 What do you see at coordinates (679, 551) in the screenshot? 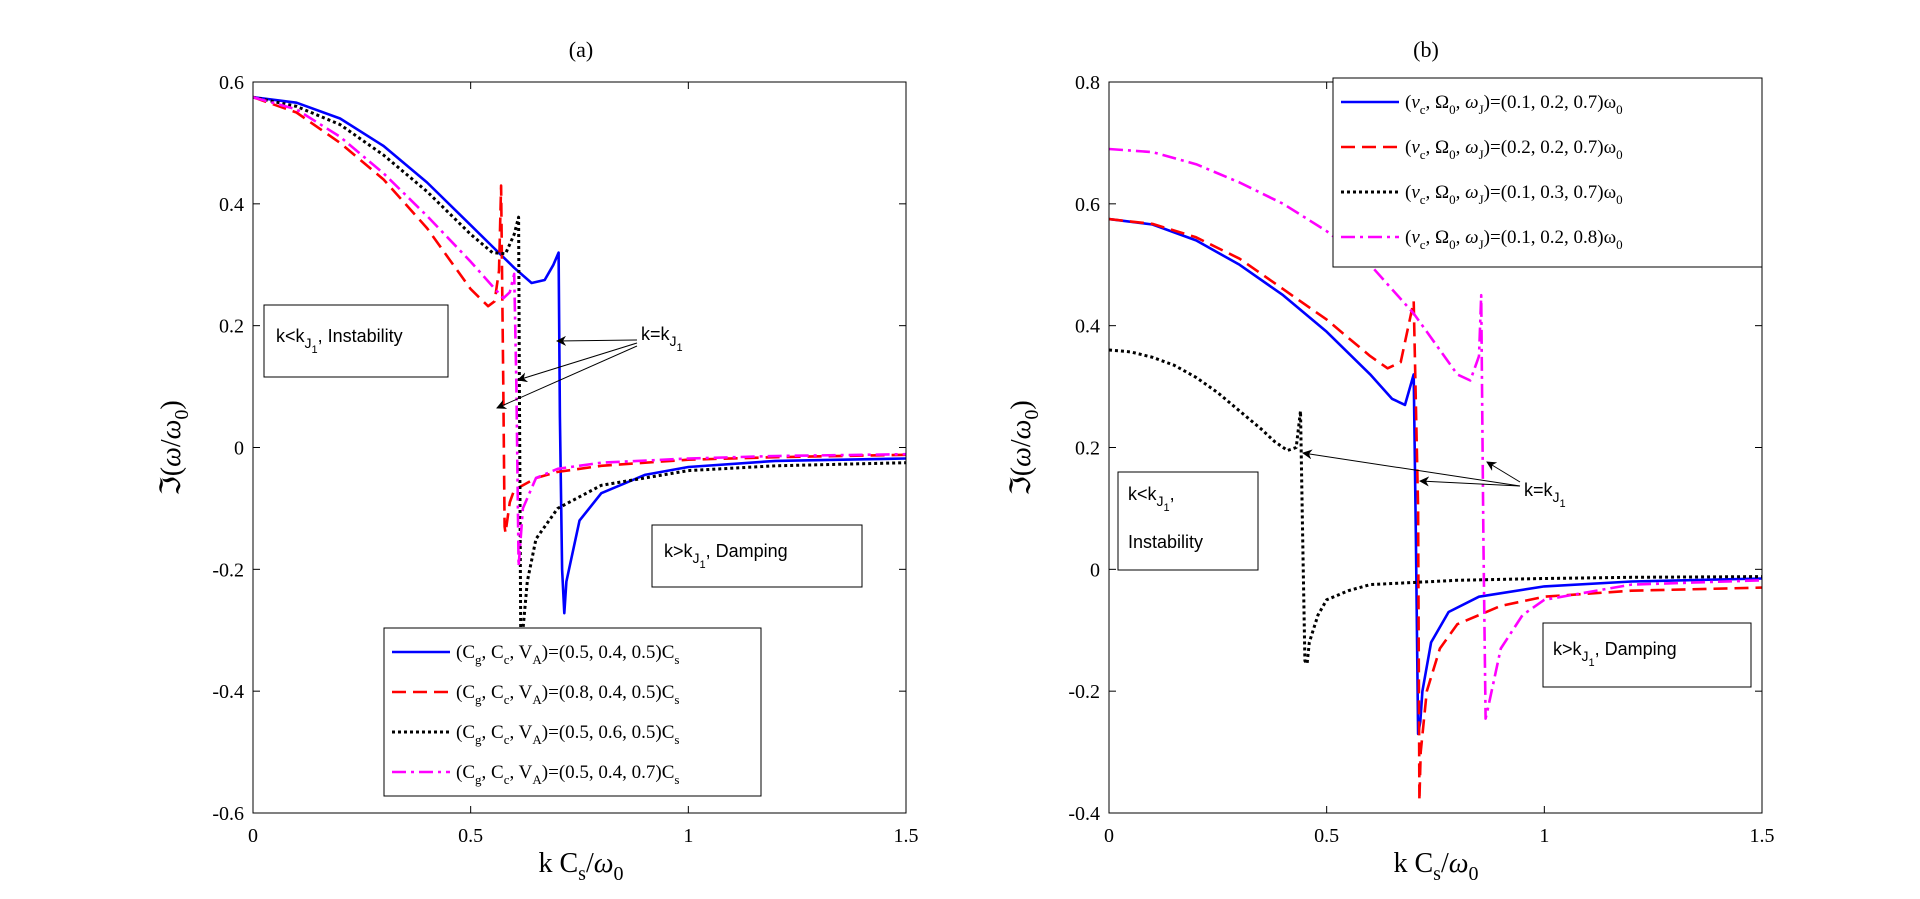
I see `panel-a-damping-k: k>k` at bounding box center [679, 551].